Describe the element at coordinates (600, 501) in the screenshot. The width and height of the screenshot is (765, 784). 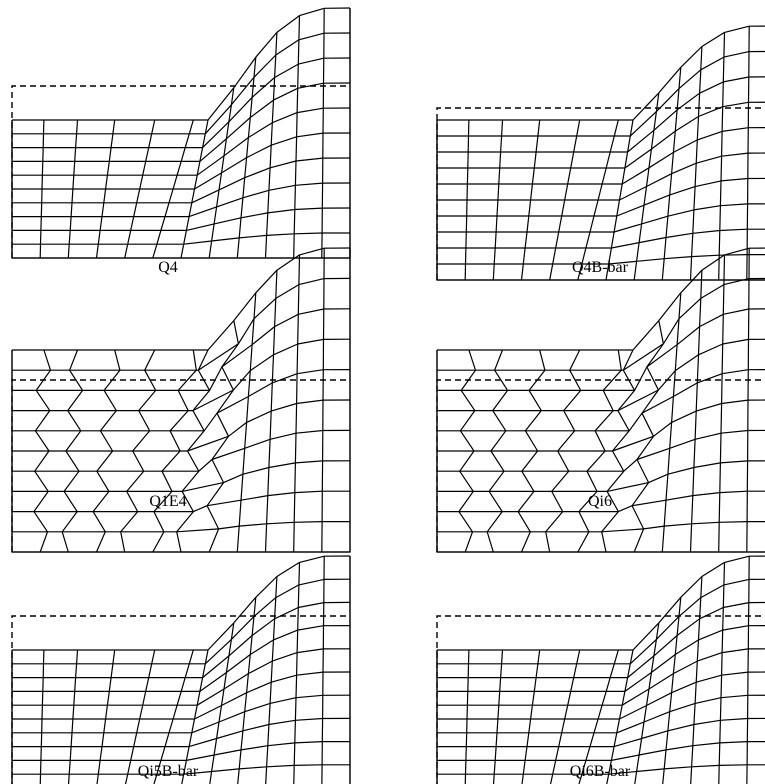
I see `panel-label-qi6: Qi6` at that location.